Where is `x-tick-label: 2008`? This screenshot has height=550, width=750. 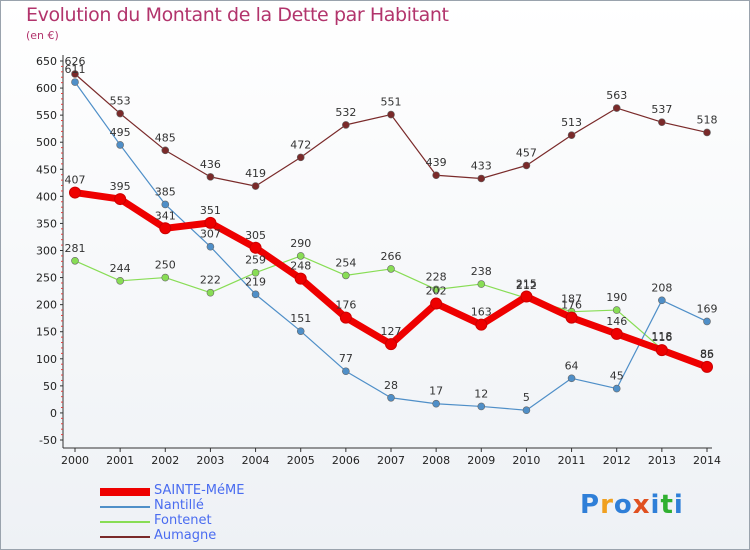 x-tick-label: 2008 is located at coordinates (436, 460).